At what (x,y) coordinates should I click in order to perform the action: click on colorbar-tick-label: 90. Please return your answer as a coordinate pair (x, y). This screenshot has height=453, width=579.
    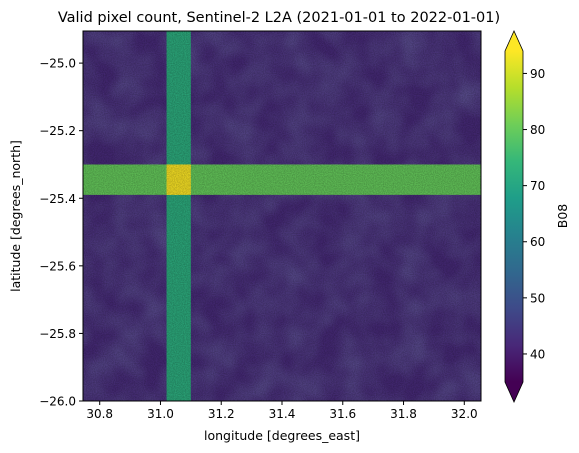
    Looking at the image, I should click on (537, 74).